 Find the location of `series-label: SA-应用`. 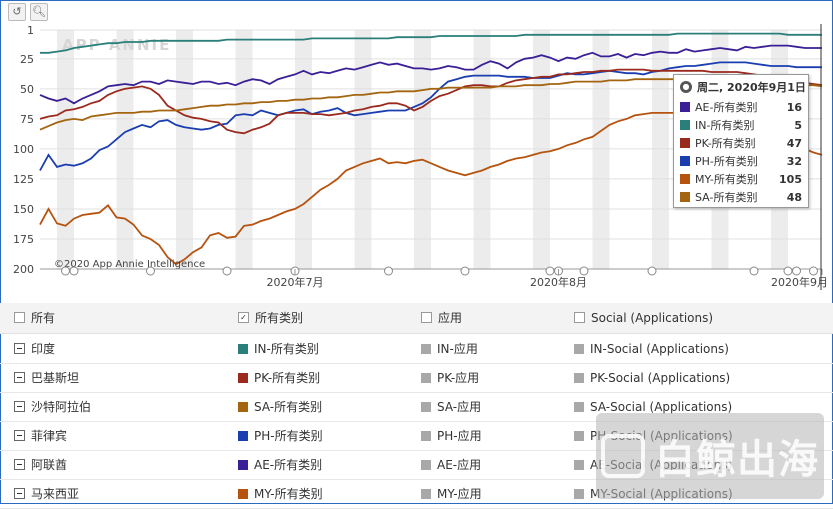

series-label: SA-应用 is located at coordinates (459, 407).